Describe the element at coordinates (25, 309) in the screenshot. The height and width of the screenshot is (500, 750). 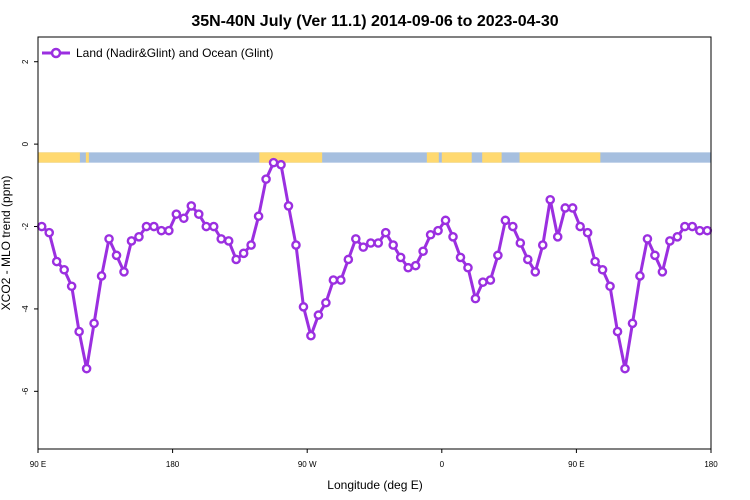
I see `y-tick-label-3: -4` at that location.